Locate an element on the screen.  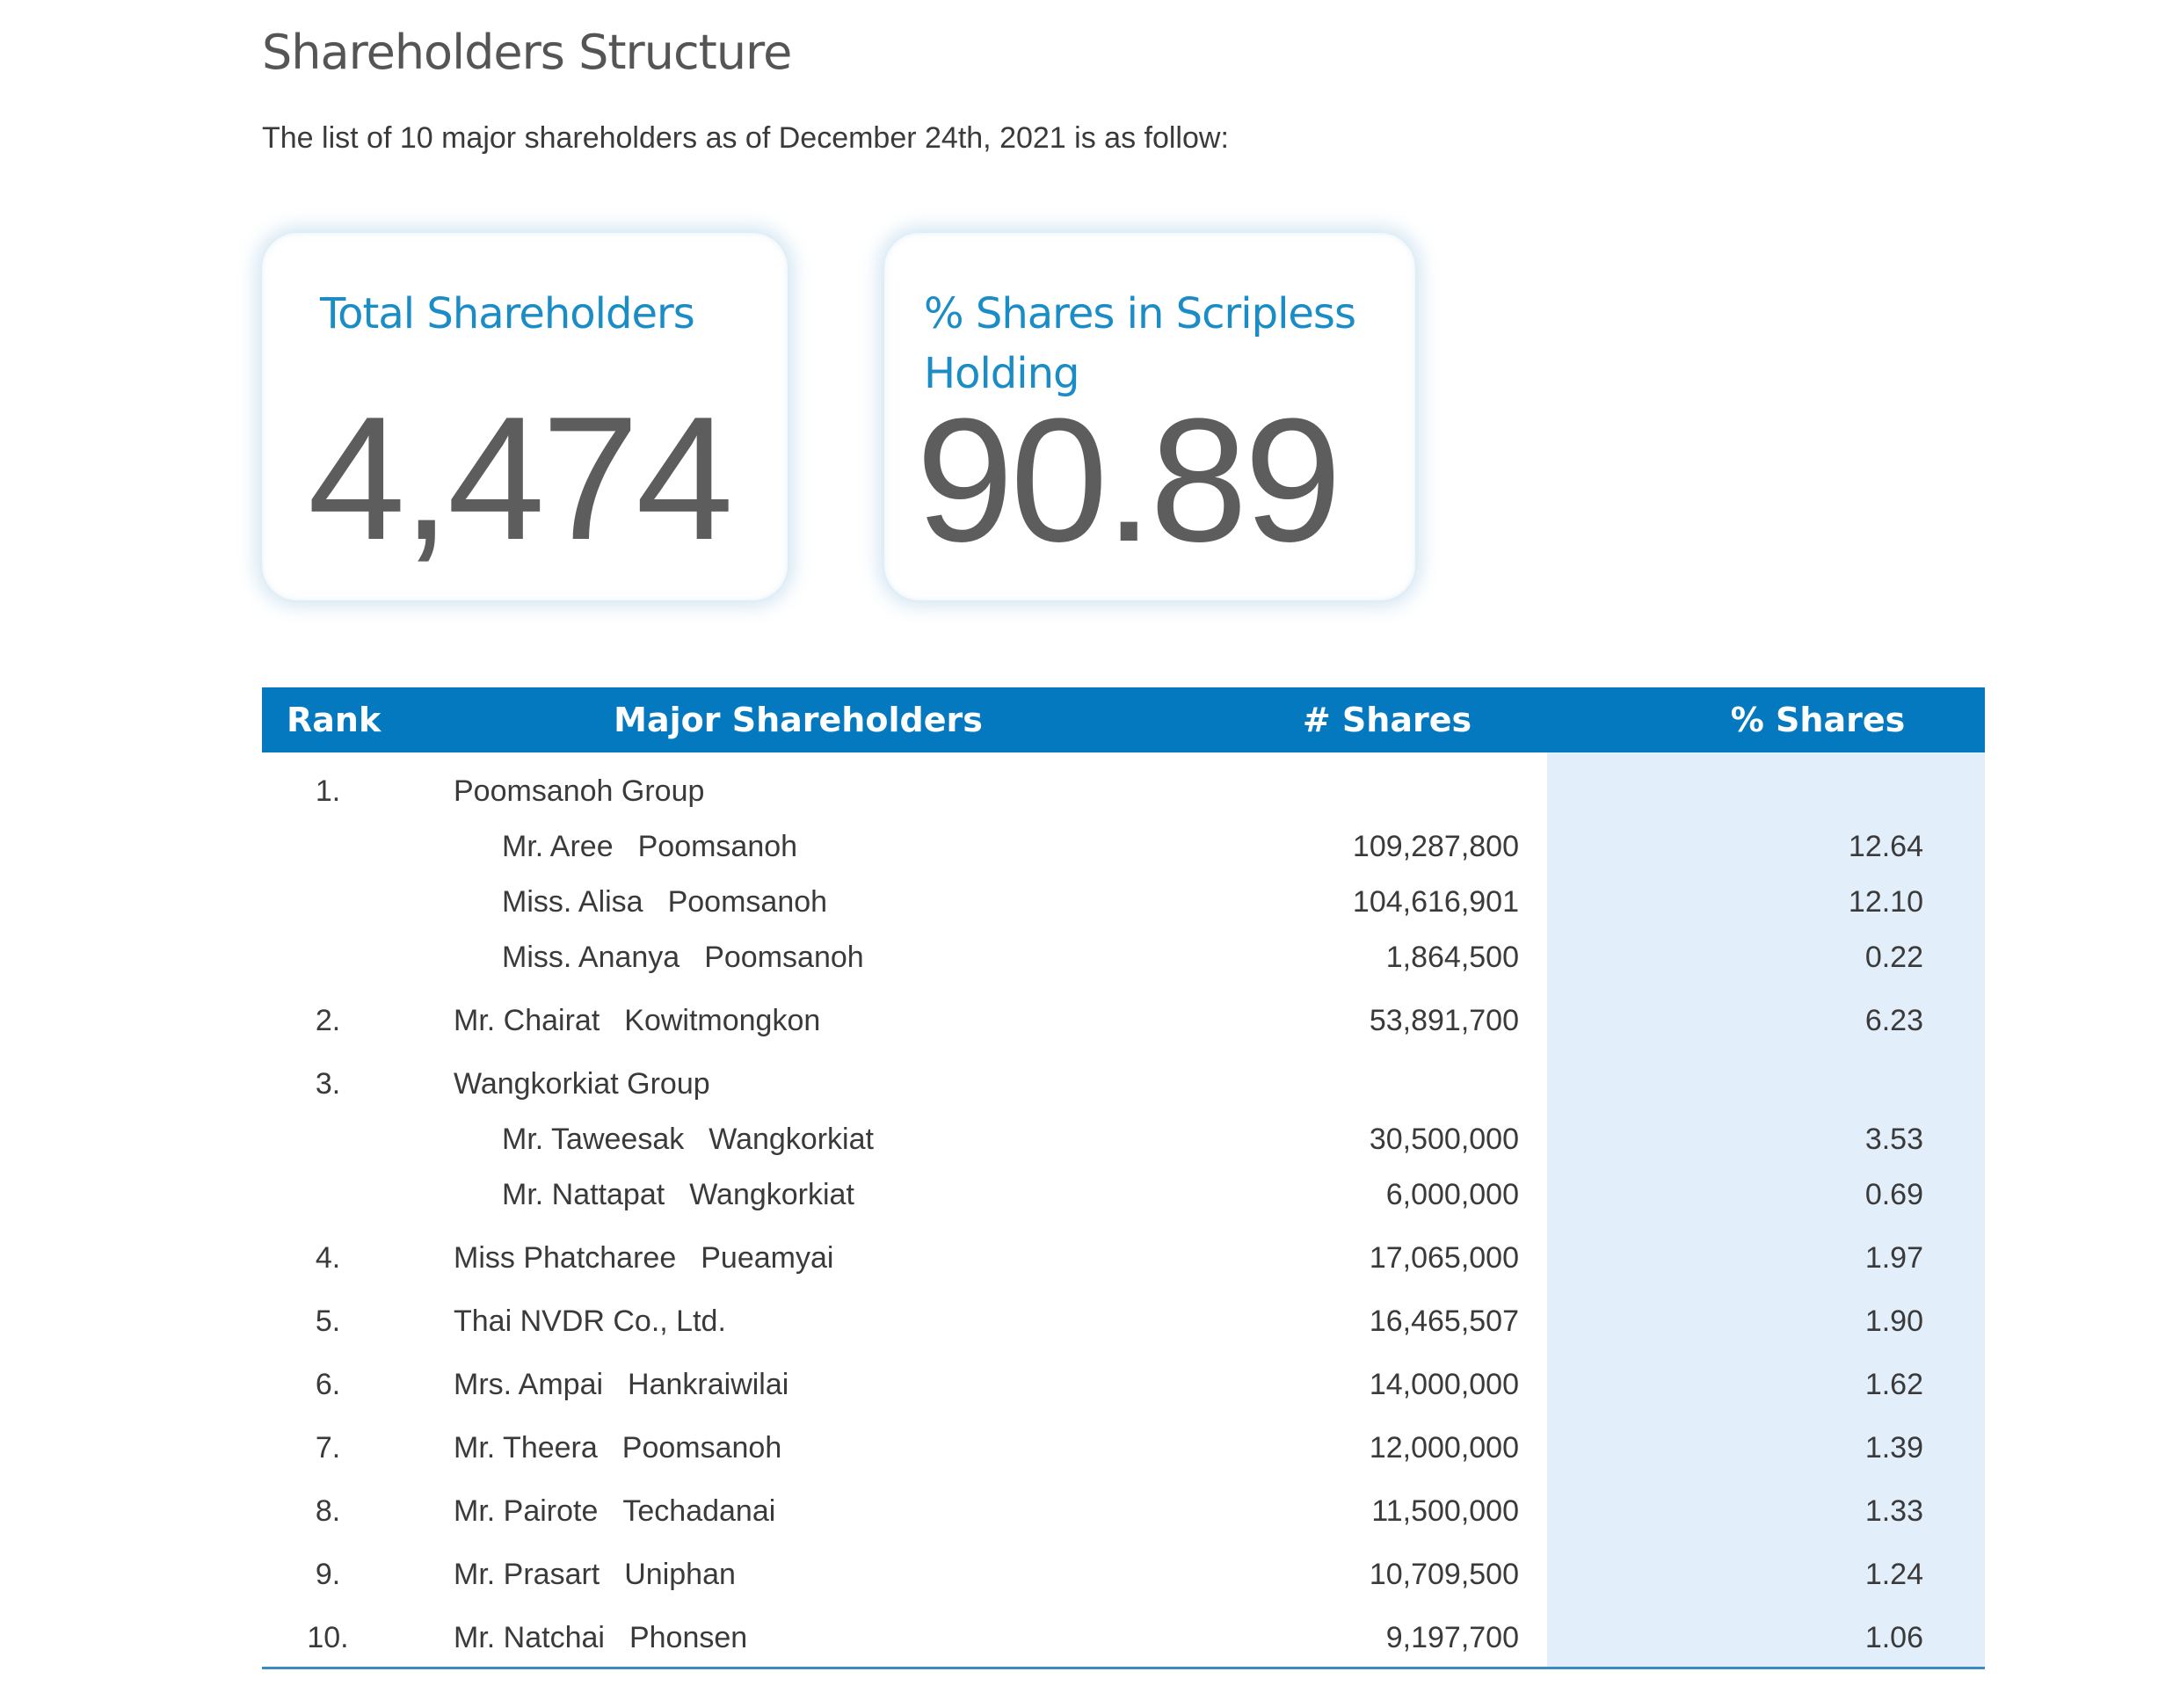
table-row: Mr. Taweesak Wangkorkiat 30,500,000 3.53 is located at coordinates (1123, 1139).